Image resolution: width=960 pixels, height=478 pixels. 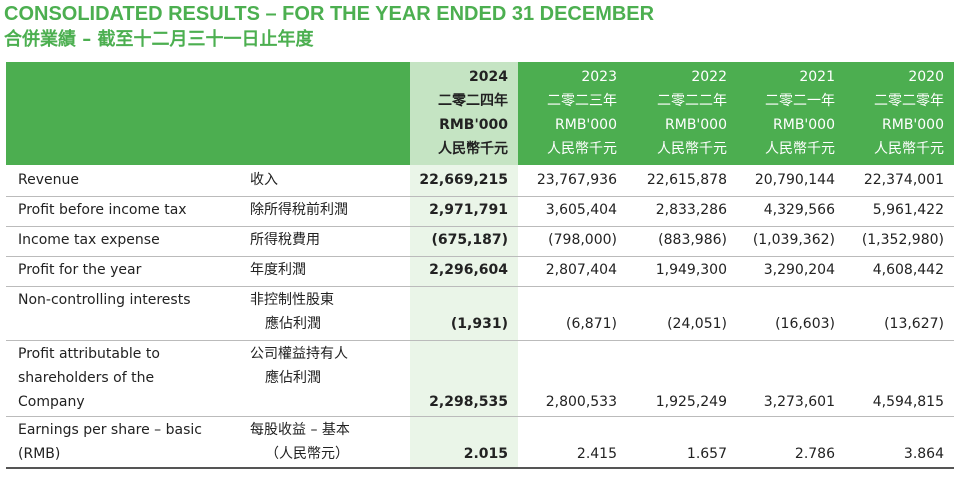 I want to click on cell: 4,594,815, so click(x=908, y=402).